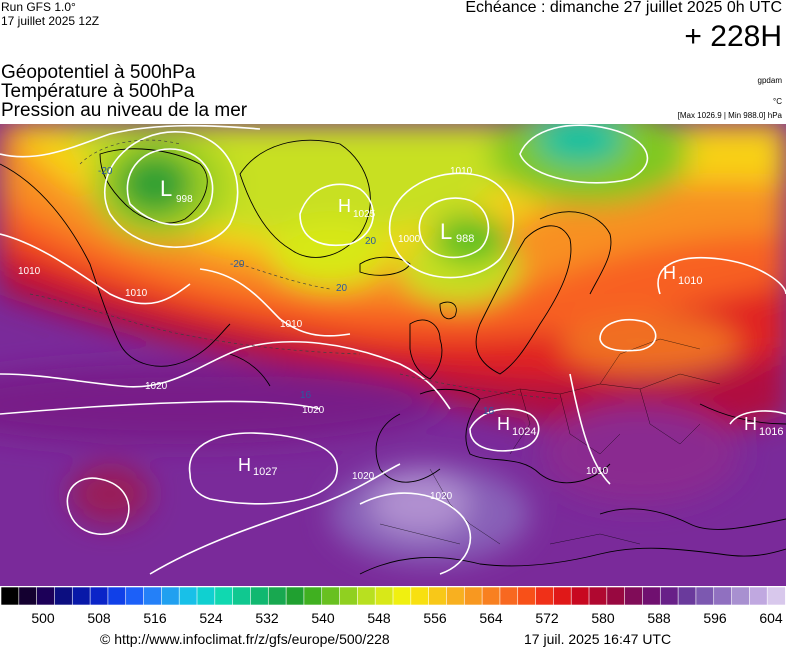 The height and width of the screenshot is (648, 786). What do you see at coordinates (98, 91) in the screenshot?
I see `field-temperature: Température à 500hPa` at bounding box center [98, 91].